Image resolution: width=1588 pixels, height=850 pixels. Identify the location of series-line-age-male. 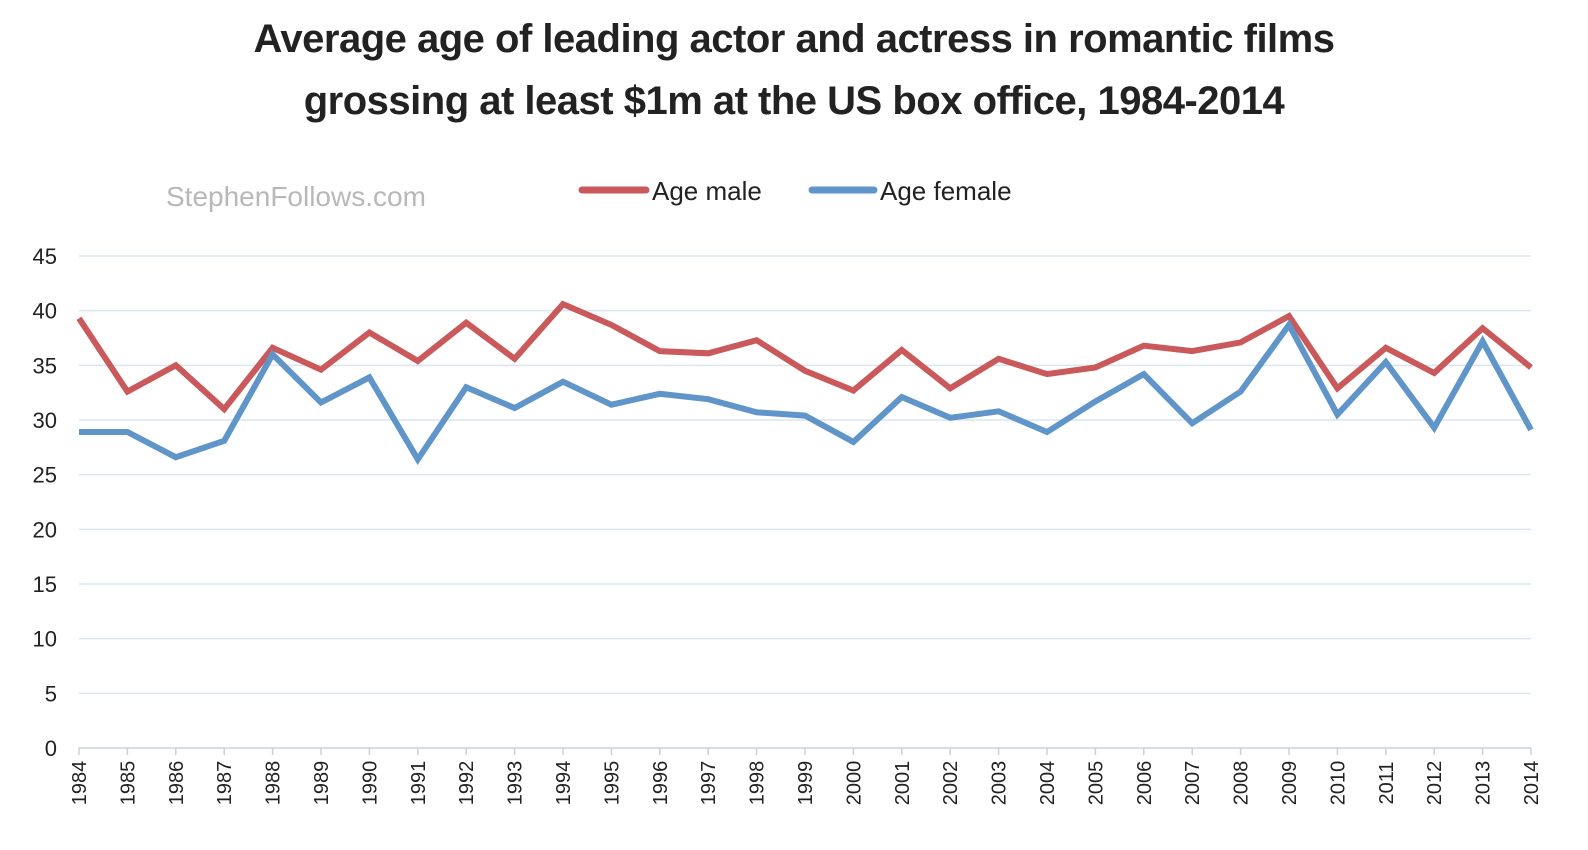
(804, 357).